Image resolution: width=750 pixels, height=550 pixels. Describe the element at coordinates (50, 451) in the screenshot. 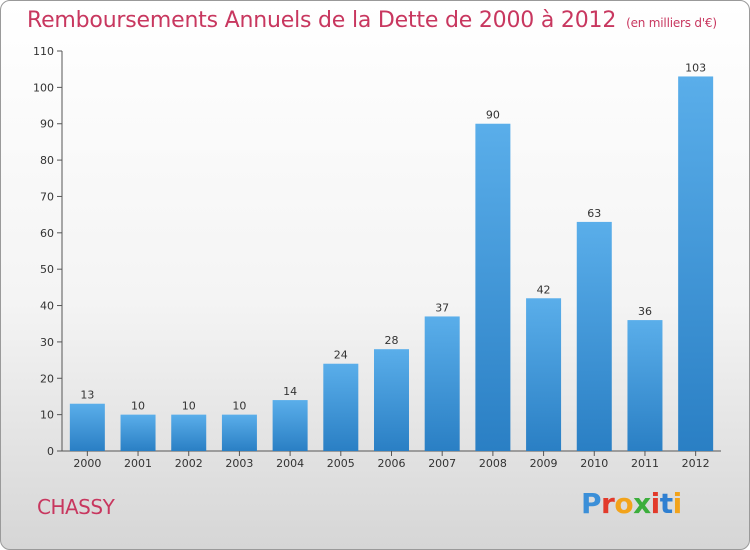

I see `y-tick-label: 0` at that location.